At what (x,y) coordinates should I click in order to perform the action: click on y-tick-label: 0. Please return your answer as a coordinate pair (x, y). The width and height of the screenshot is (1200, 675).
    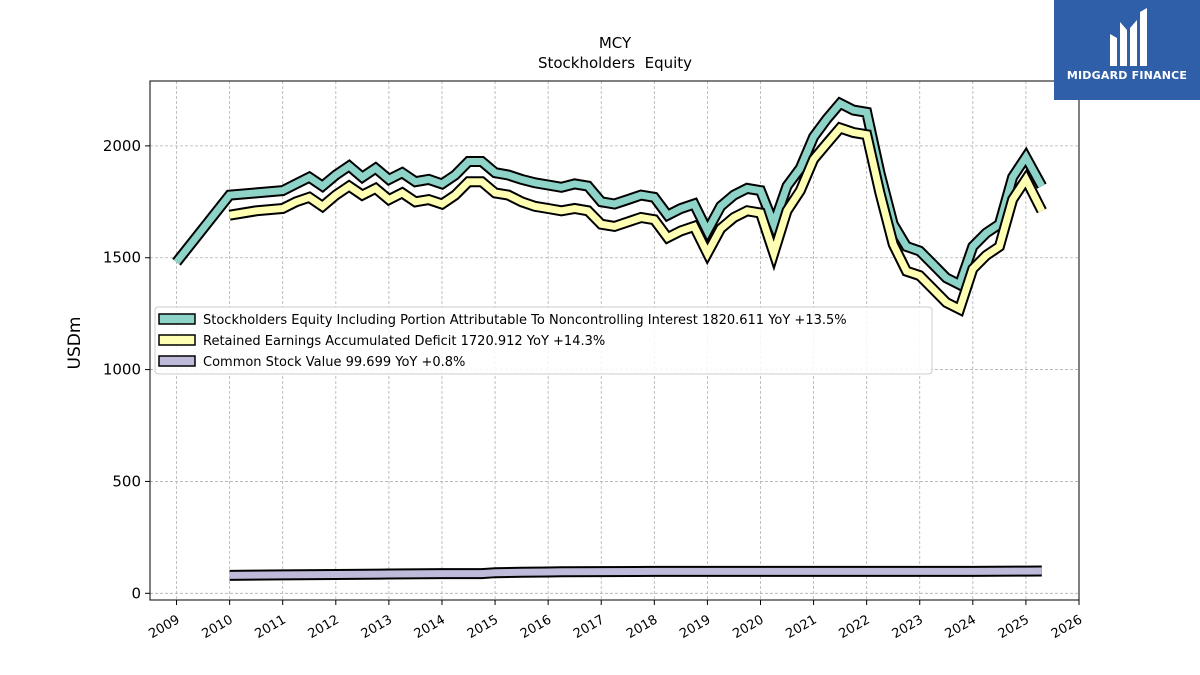
    Looking at the image, I should click on (136, 593).